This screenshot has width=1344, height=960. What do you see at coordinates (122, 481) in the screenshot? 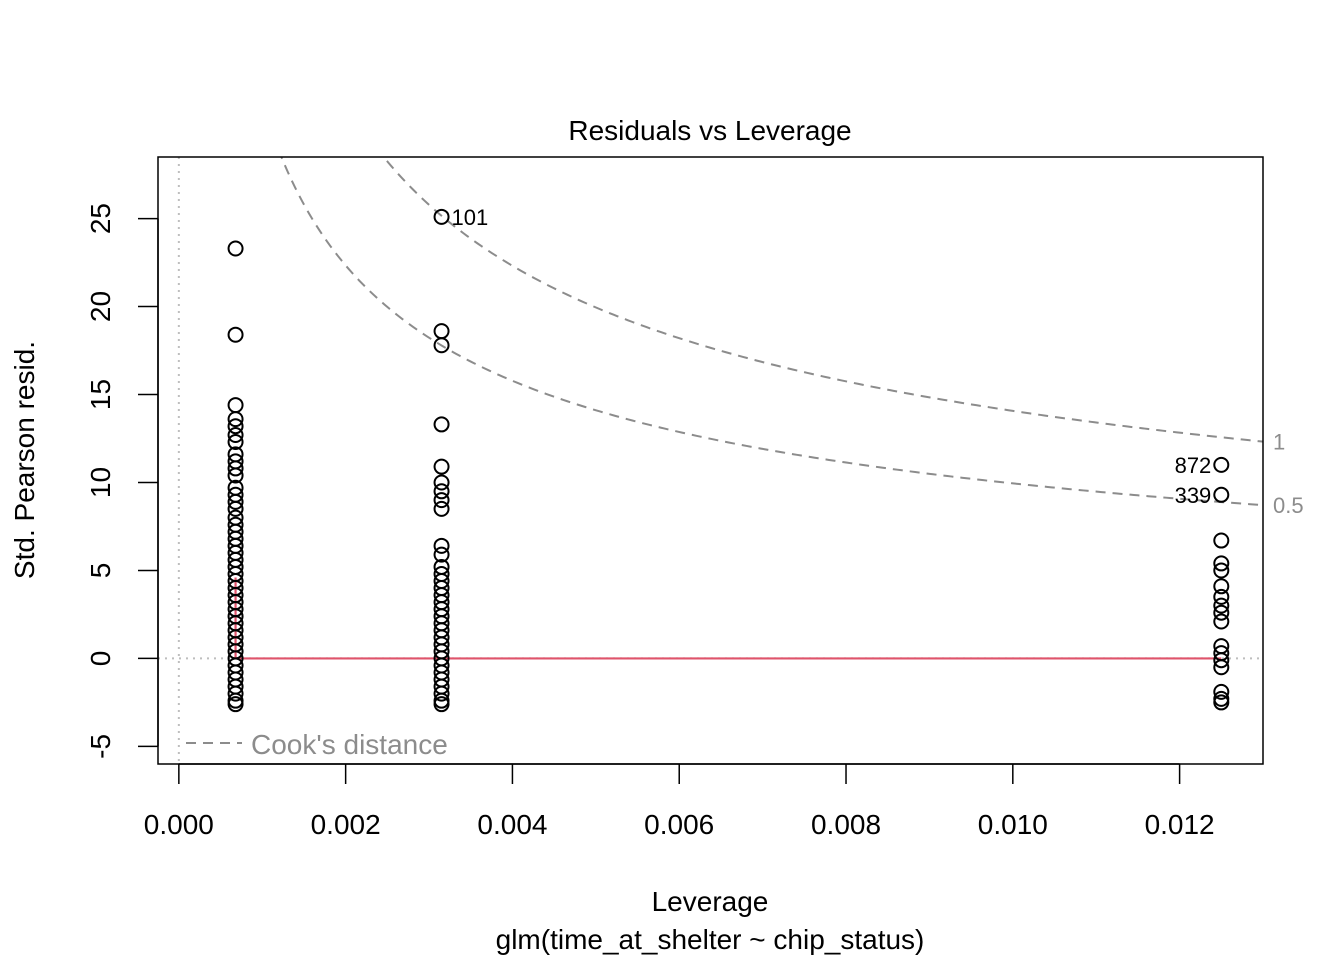
I see `y-axis: -5 0 5 10 15 20 25` at bounding box center [122, 481].